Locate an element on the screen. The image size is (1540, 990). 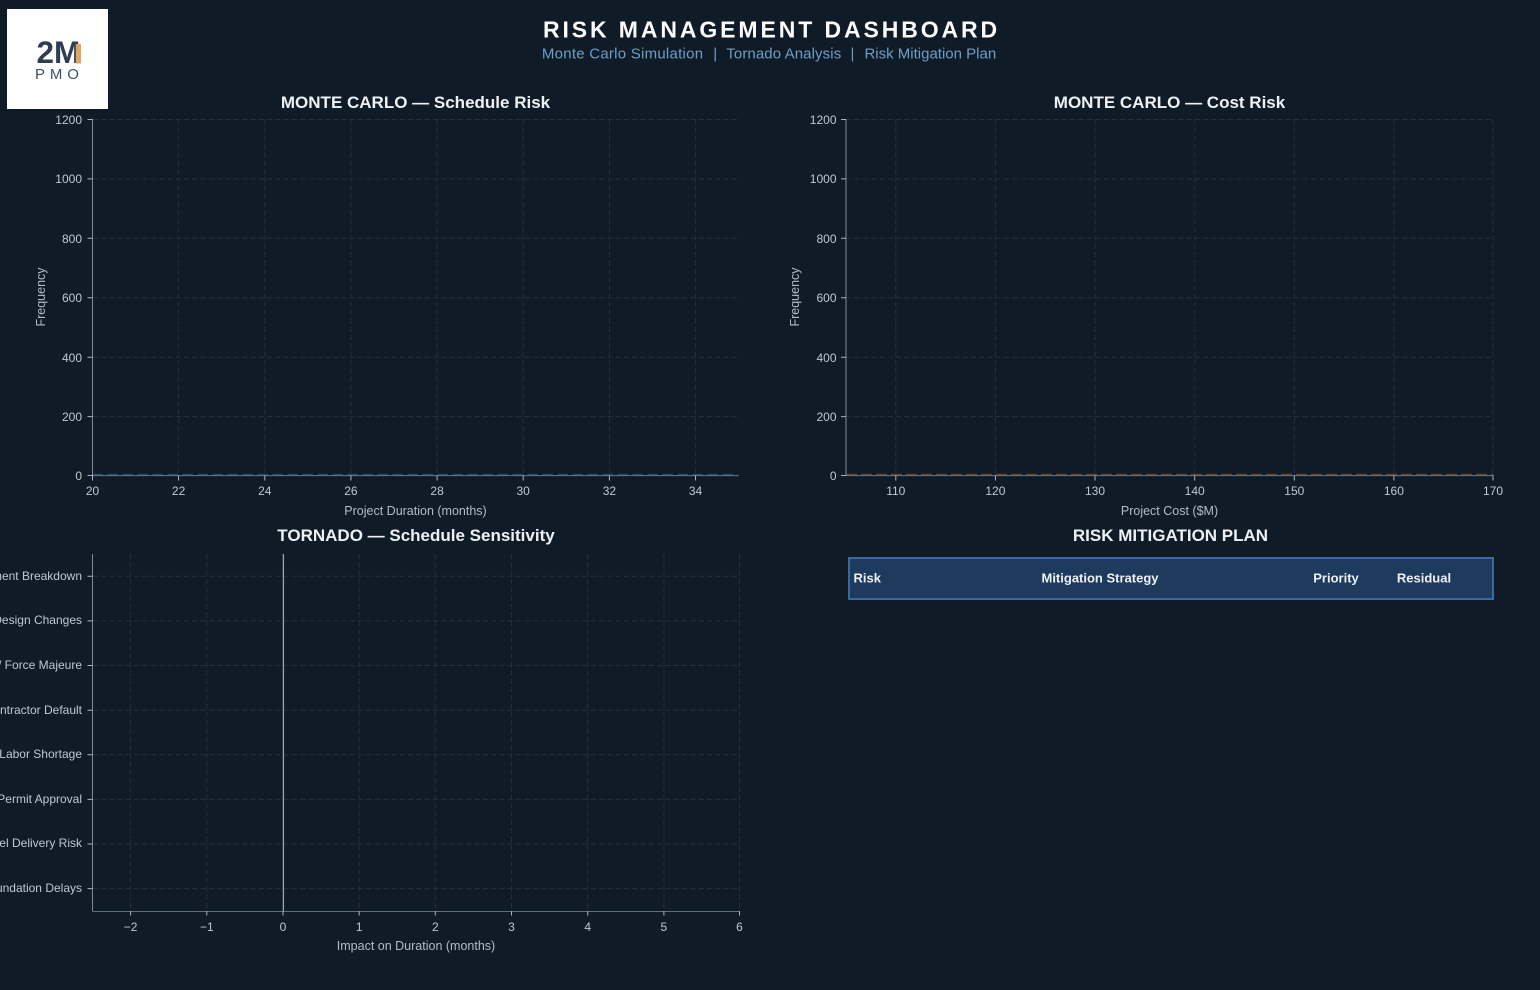
svg-text: 2M is located at coordinates (59, 52).